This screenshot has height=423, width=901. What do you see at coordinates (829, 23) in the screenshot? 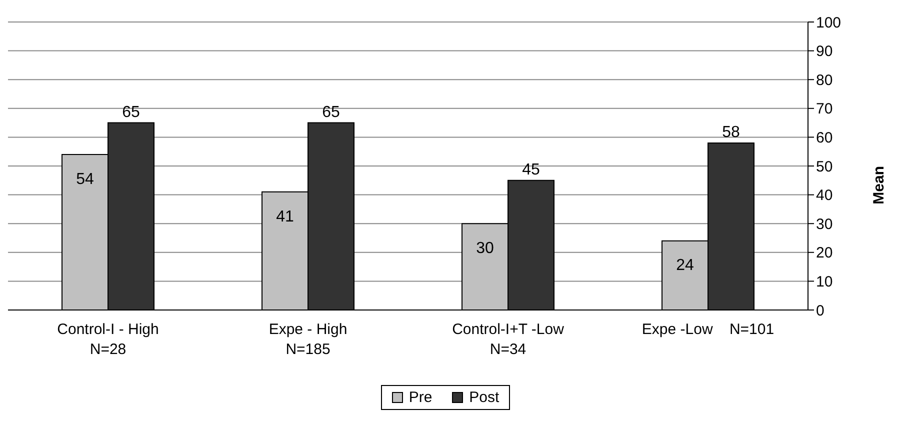
I see `y-tick-label: 100` at bounding box center [829, 23].